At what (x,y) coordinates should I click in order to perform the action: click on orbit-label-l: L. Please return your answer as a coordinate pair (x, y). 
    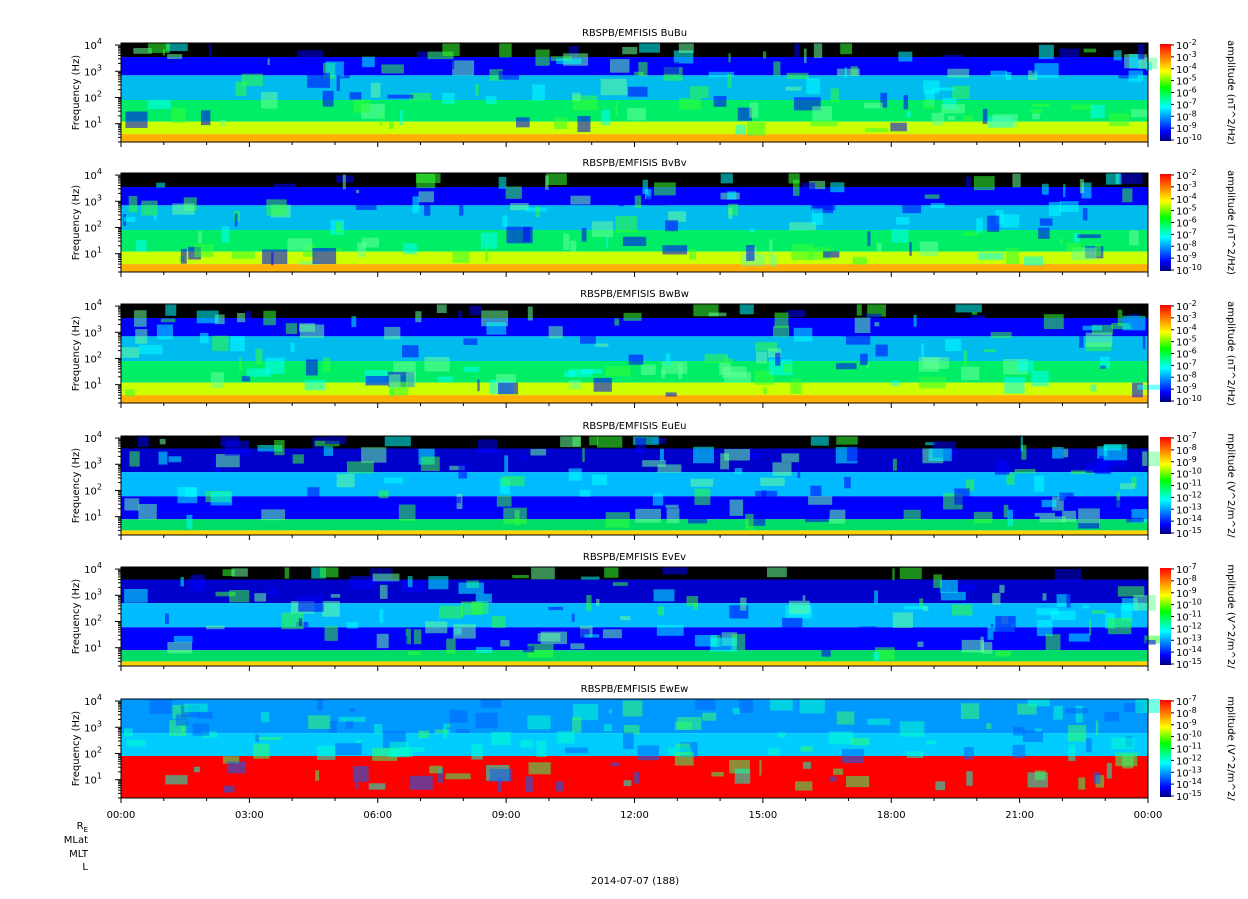
    Looking at the image, I should click on (85, 867).